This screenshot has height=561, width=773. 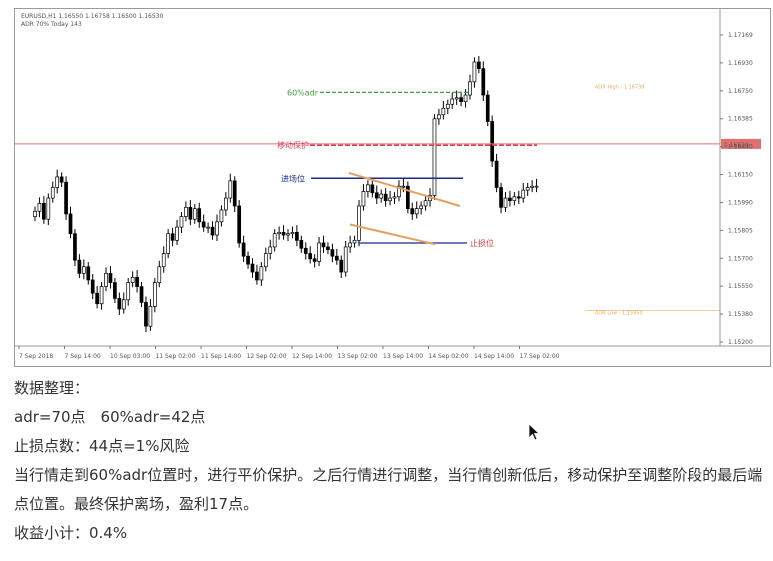 I want to click on price-tick-label: 1.15805, so click(x=740, y=230).